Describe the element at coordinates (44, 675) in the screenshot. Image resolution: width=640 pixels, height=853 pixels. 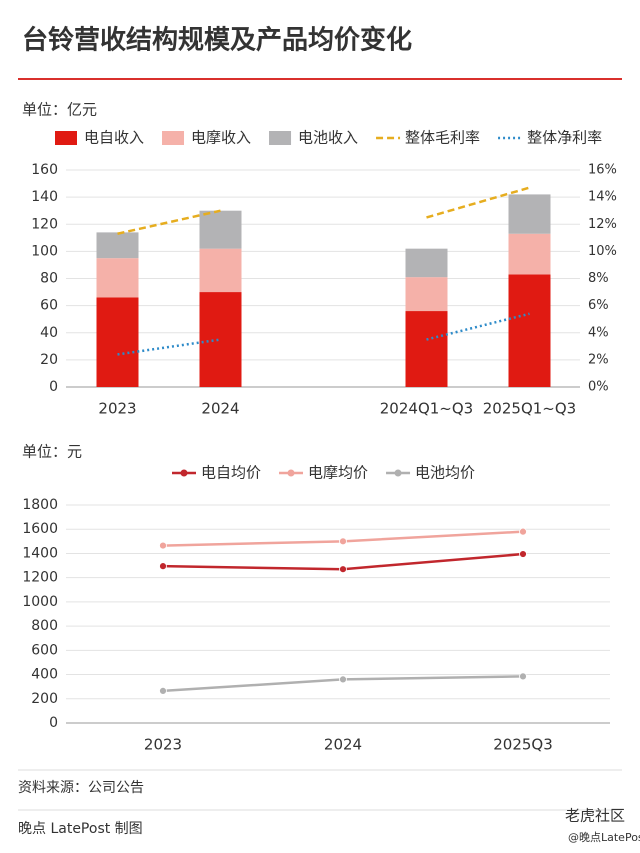
I see `y-tick-label: 400` at that location.